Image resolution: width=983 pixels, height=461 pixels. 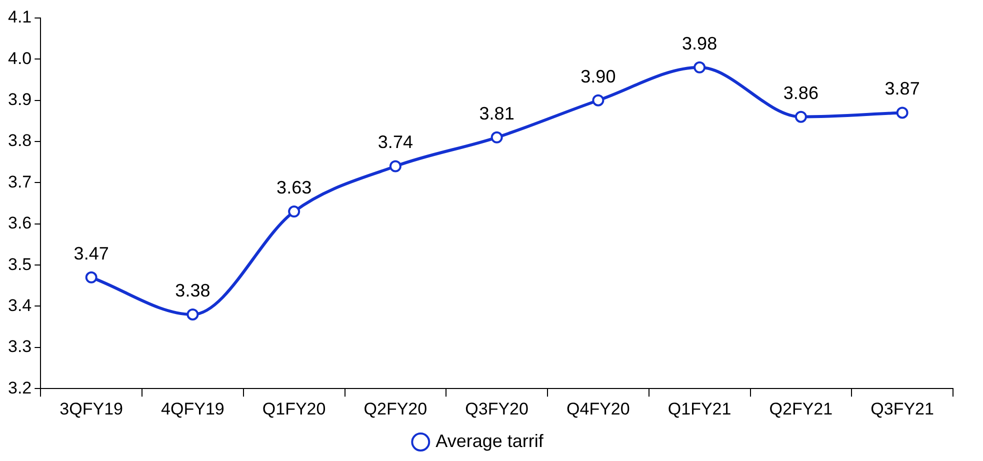 What do you see at coordinates (395, 142) in the screenshot?
I see `data-label: 3.74` at bounding box center [395, 142].